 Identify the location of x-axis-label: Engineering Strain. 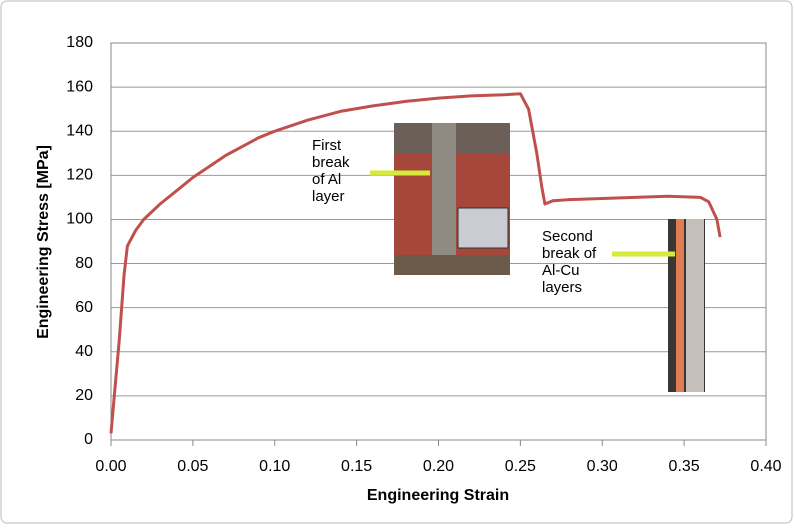
(438, 495).